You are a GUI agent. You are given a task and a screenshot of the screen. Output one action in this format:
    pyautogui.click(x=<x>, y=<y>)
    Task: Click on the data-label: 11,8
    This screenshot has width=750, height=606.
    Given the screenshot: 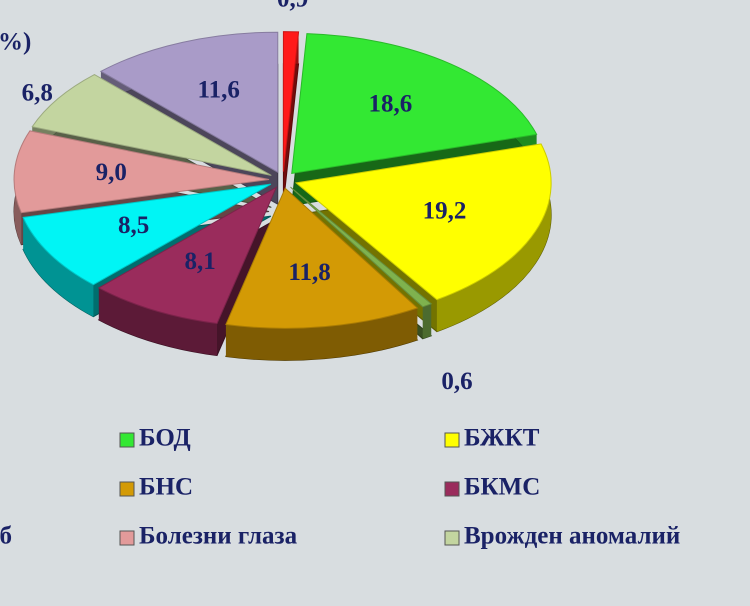 What is the action you would take?
    pyautogui.click(x=309, y=272)
    